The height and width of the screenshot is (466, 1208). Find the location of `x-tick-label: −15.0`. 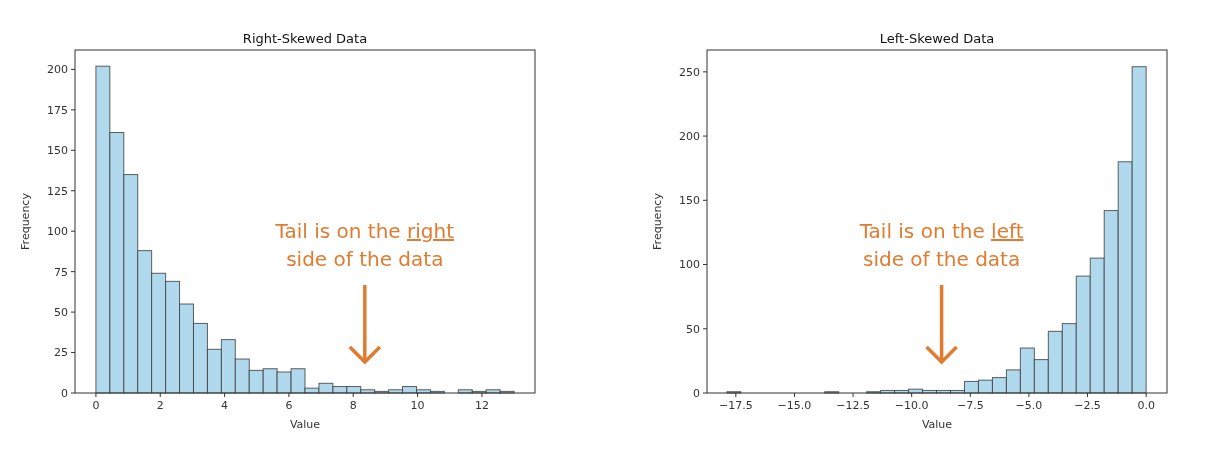

x-tick-label: −15.0 is located at coordinates (794, 405).